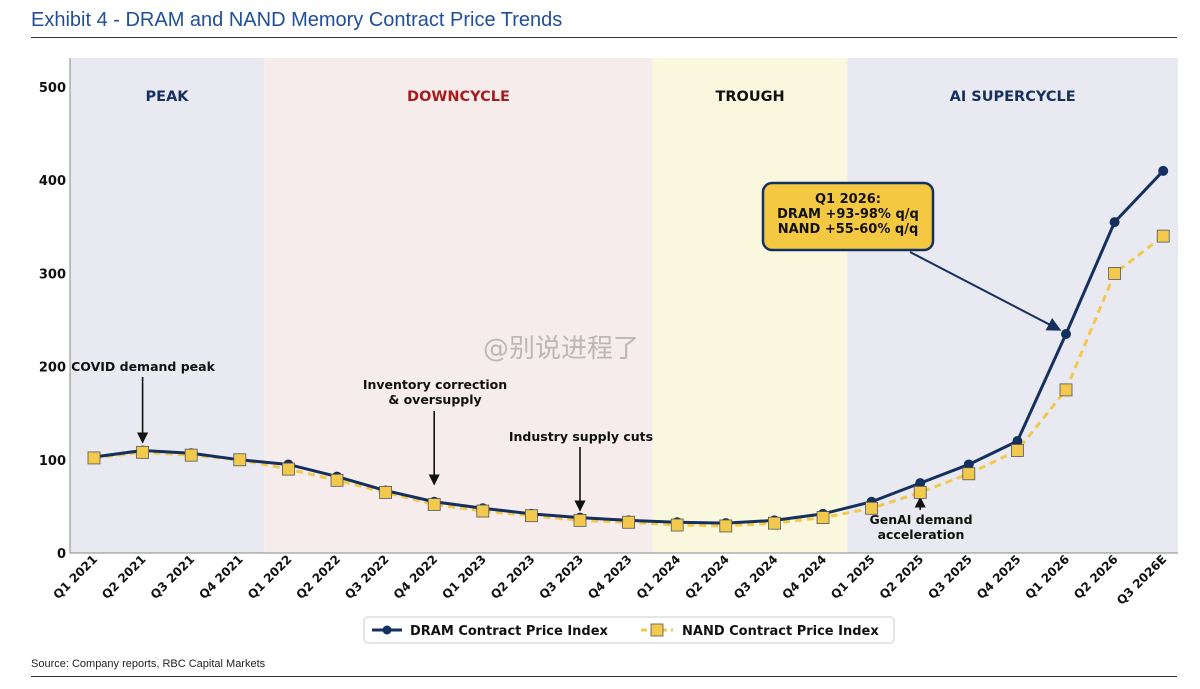  Describe the element at coordinates (458, 97) in the screenshot. I see `phase-label: DOWNCYCLE` at that location.